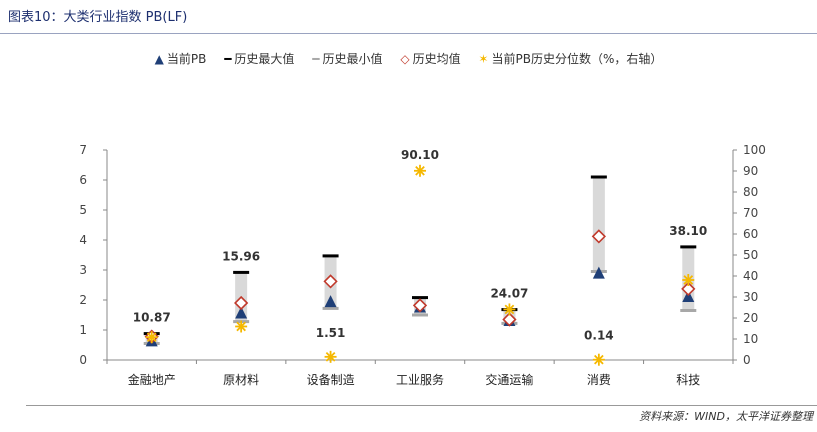  Describe the element at coordinates (509, 379) in the screenshot. I see `category-label: 交通运输` at that location.